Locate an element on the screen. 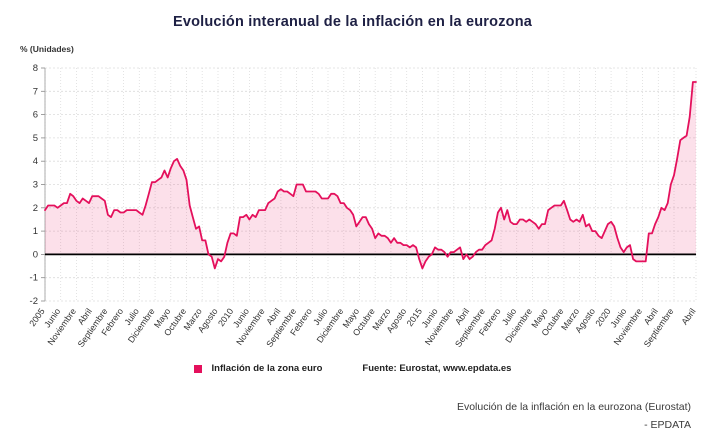  svg-text: 1 is located at coordinates (35, 231).